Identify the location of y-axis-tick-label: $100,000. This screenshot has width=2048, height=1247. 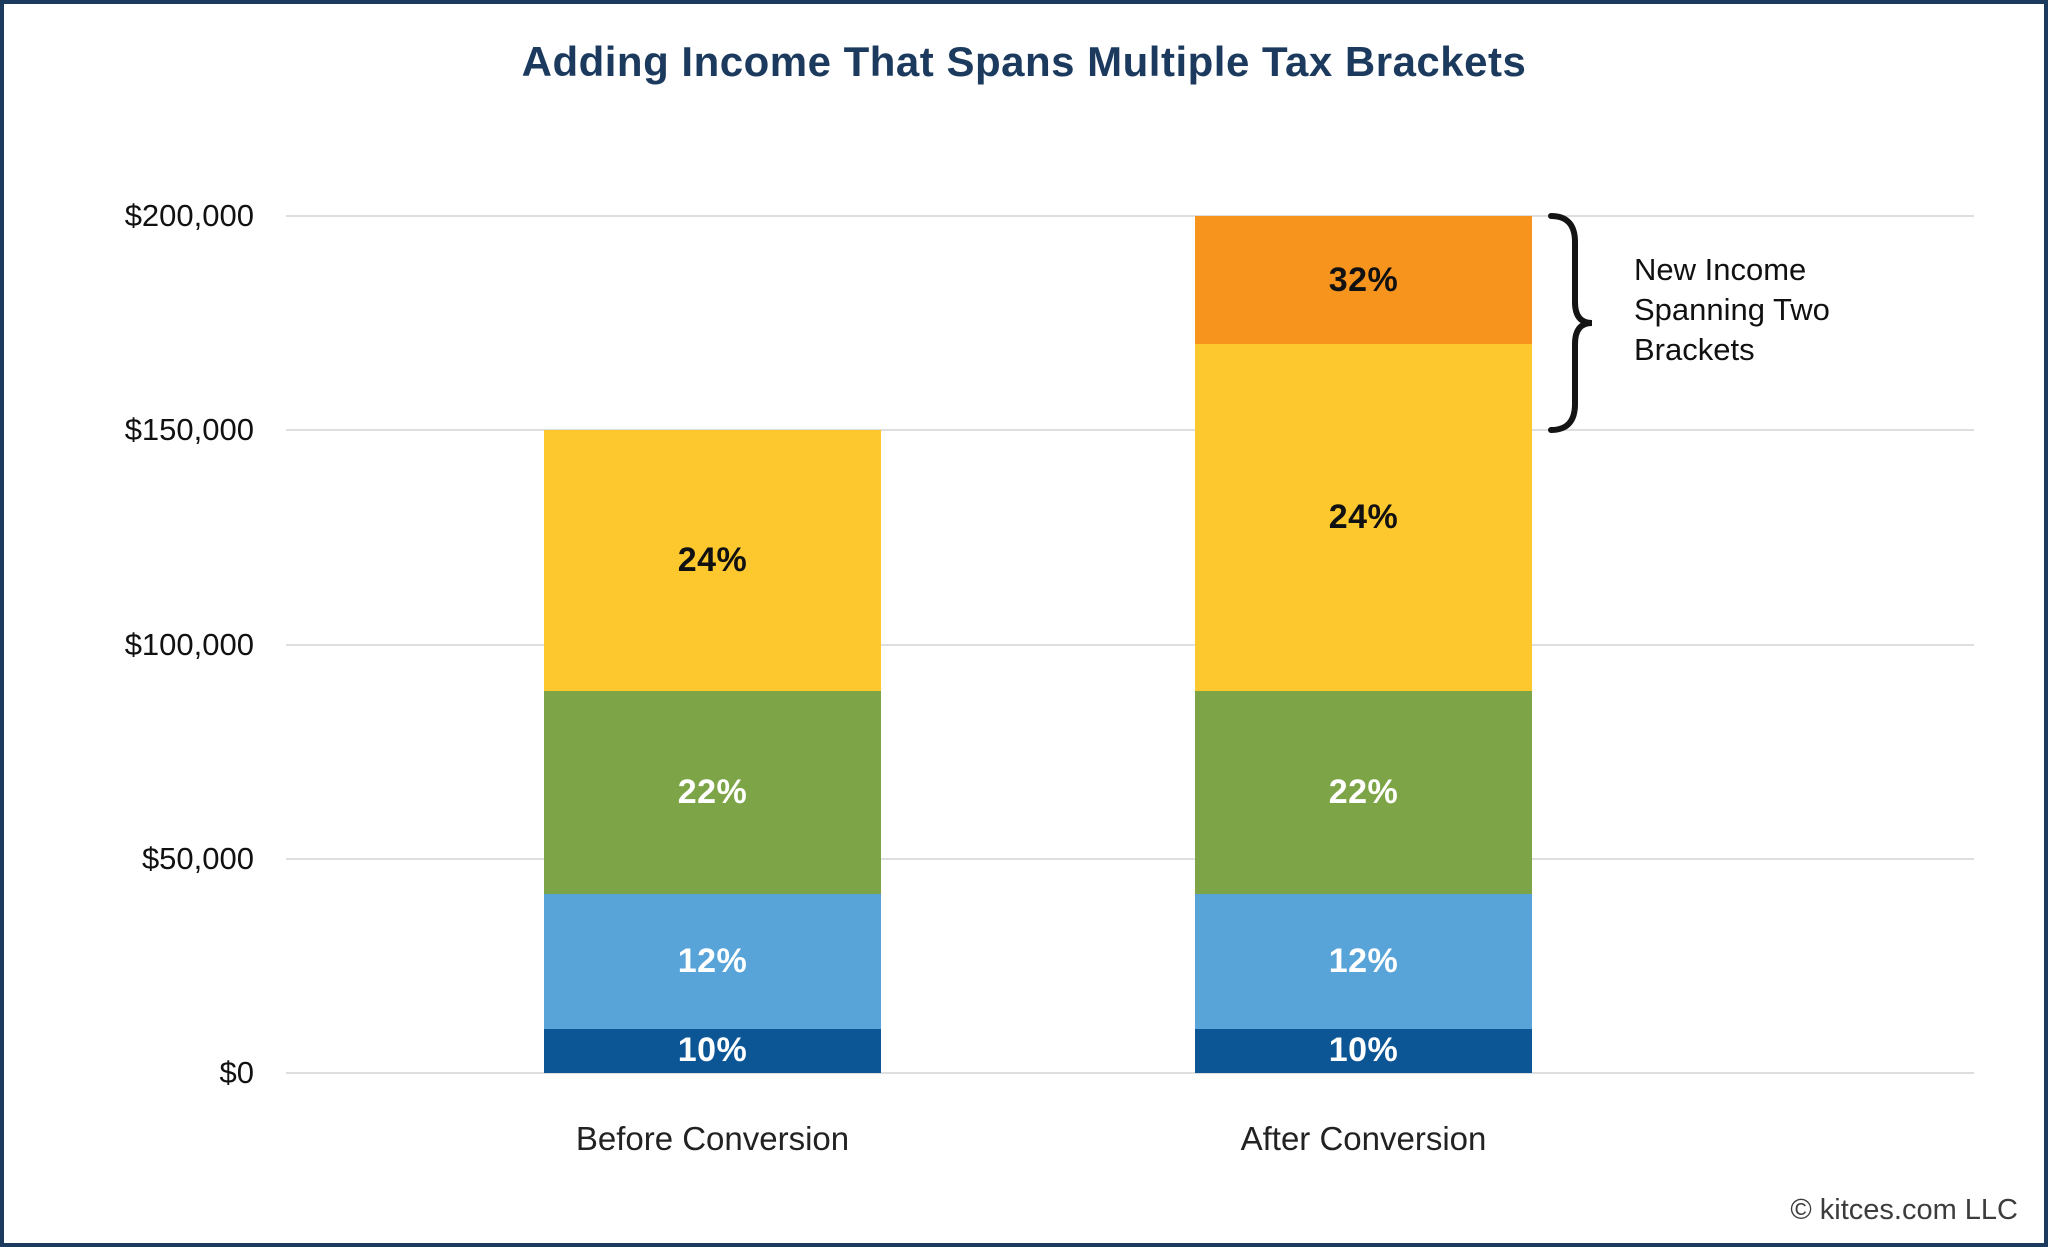
(189, 644).